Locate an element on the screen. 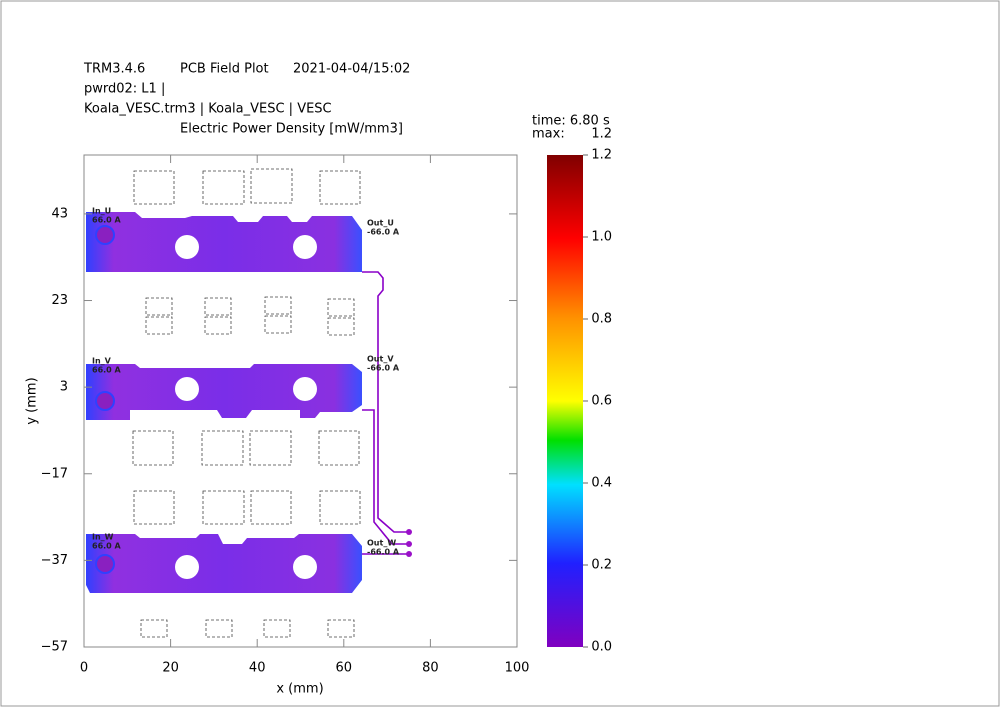 Image resolution: width=1000 pixels, height=707 pixels. annotation: Out_W is located at coordinates (381, 543).